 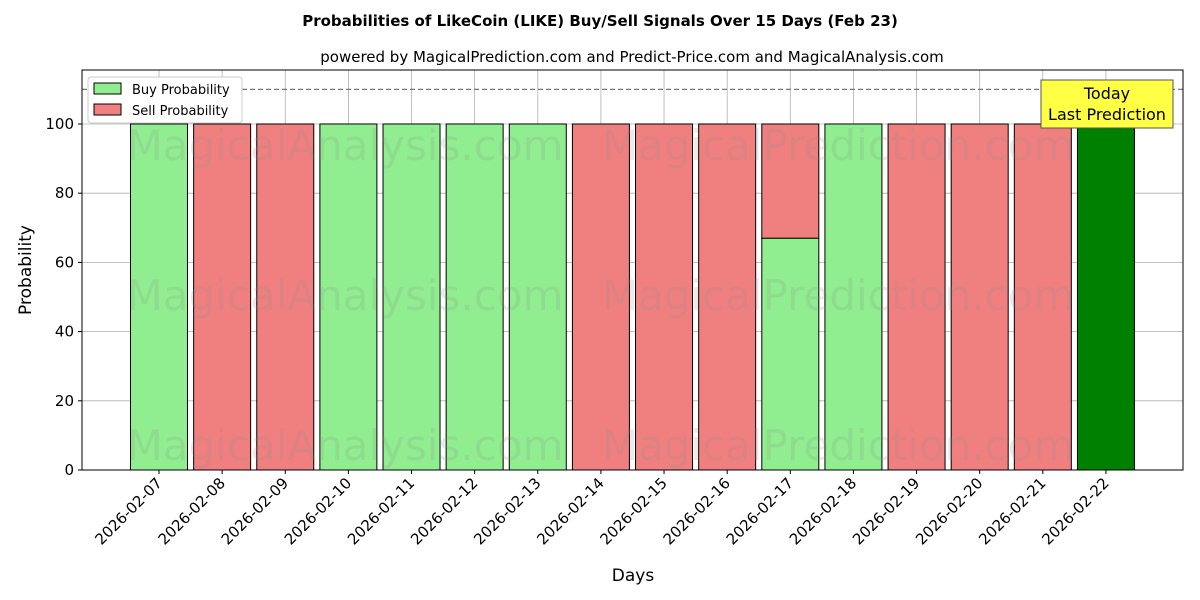 What do you see at coordinates (64, 401) in the screenshot?
I see `y-tick-label: 20` at bounding box center [64, 401].